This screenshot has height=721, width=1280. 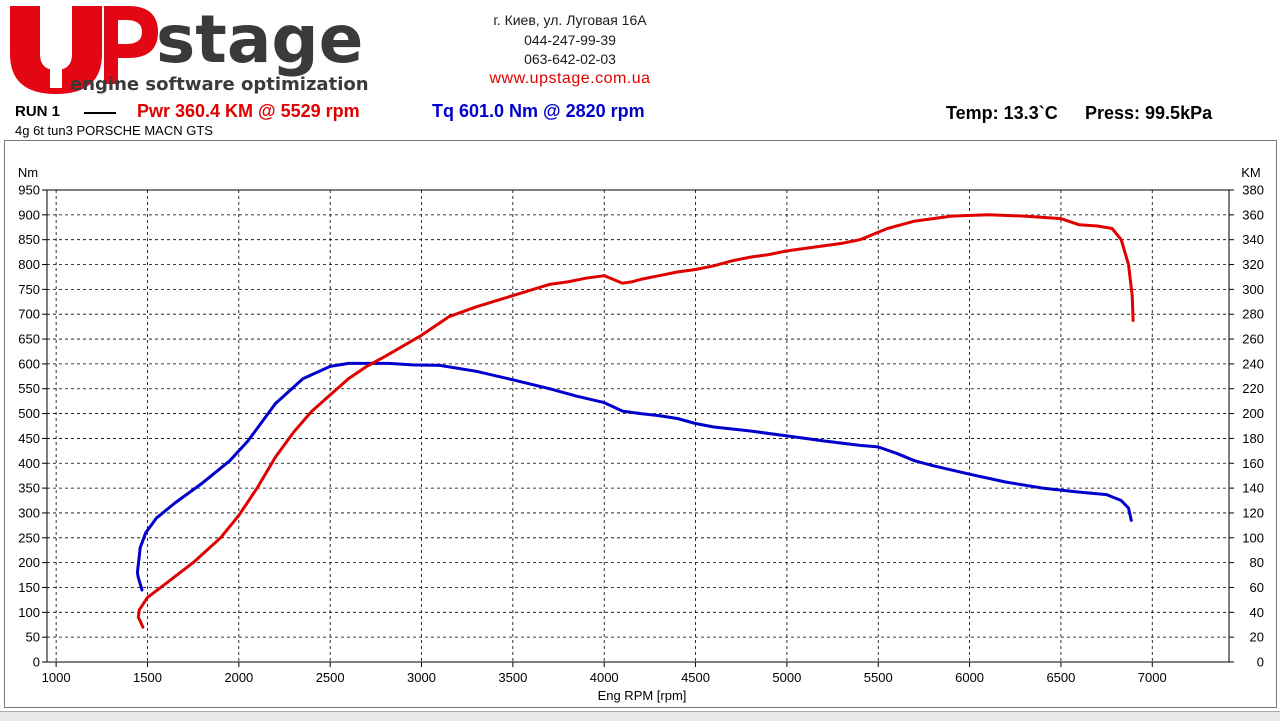 I want to click on x-tick-label: 5000, so click(x=786, y=677).